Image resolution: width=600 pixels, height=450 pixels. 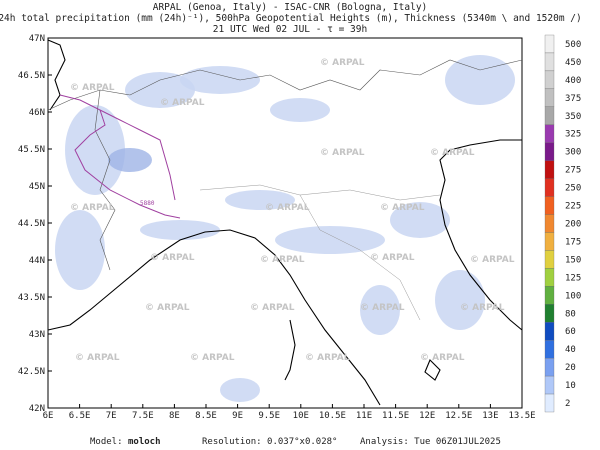 What do you see at coordinates (573, 99) in the screenshot?
I see `colorbar-label: 375` at bounding box center [573, 99].